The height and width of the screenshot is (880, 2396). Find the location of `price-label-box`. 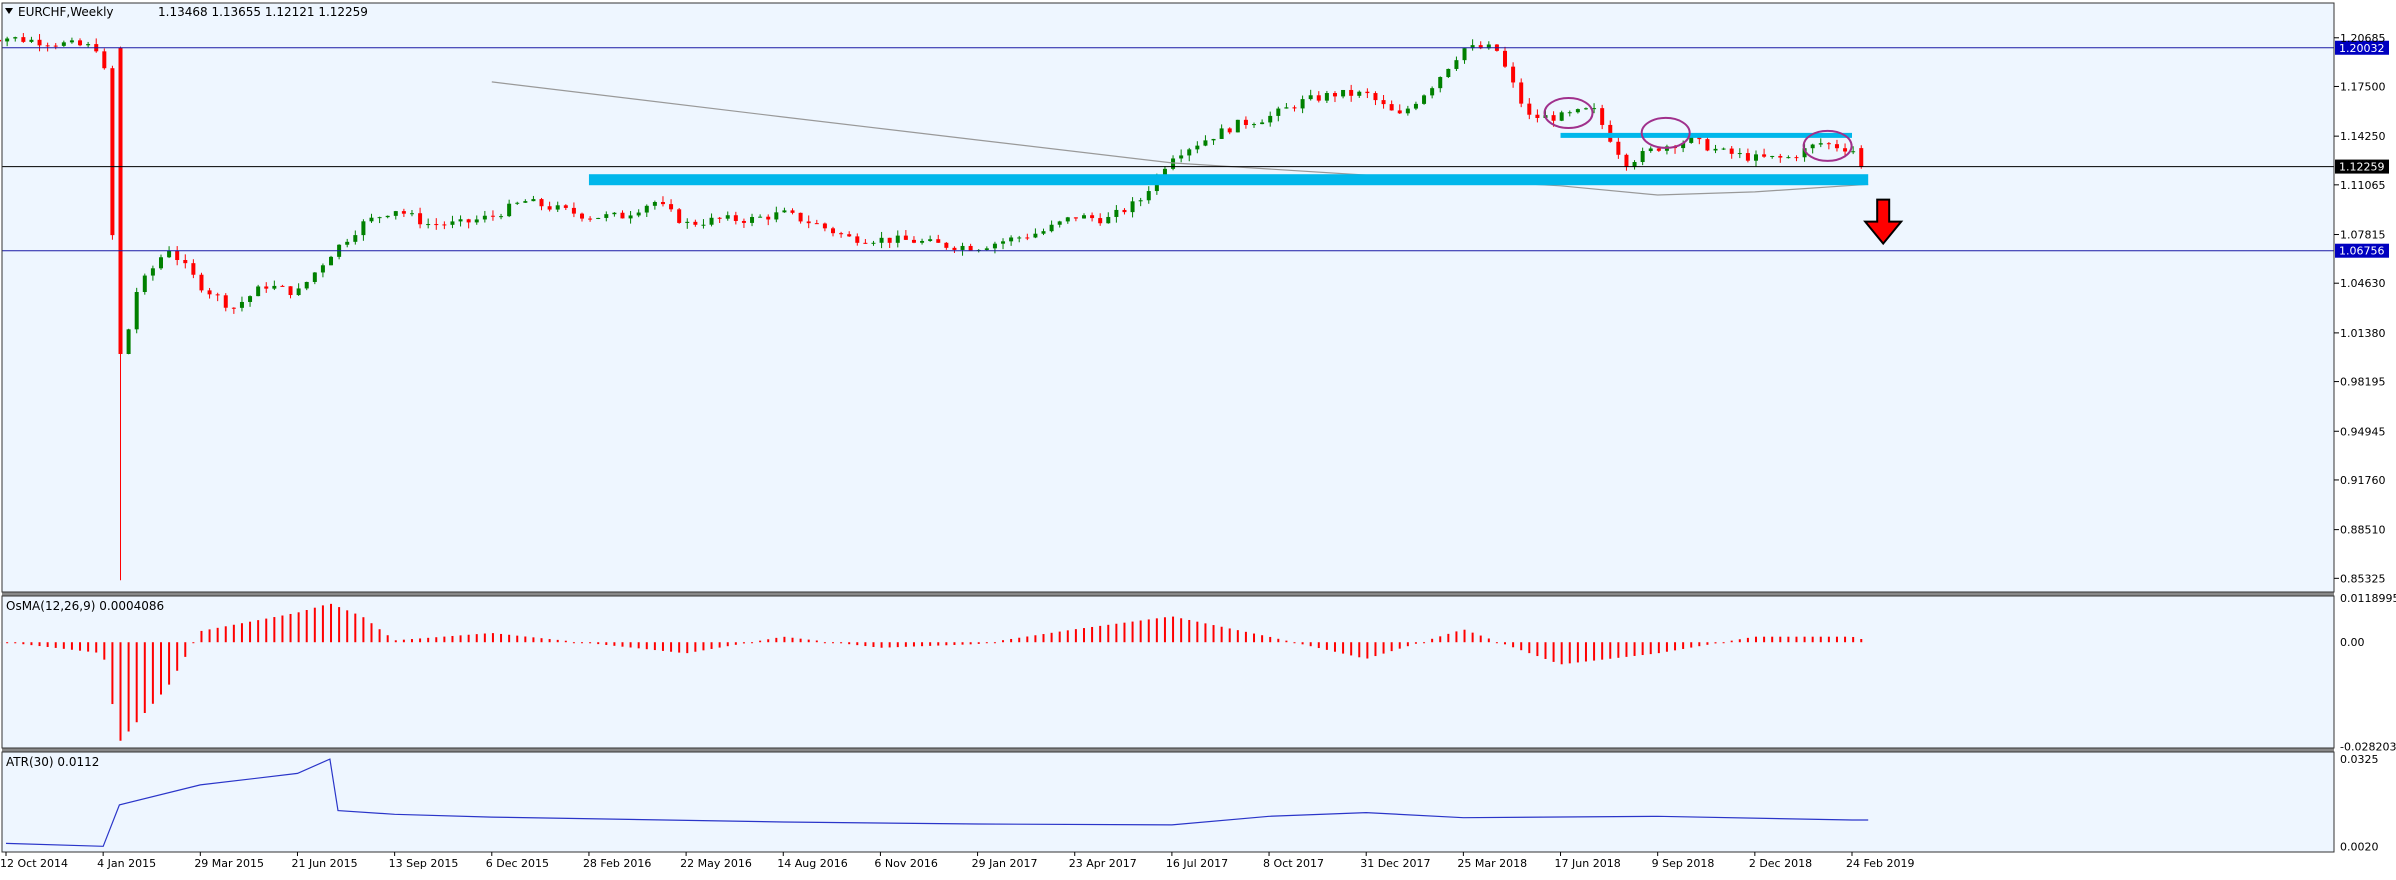

price-label-box is located at coordinates (2362, 166).